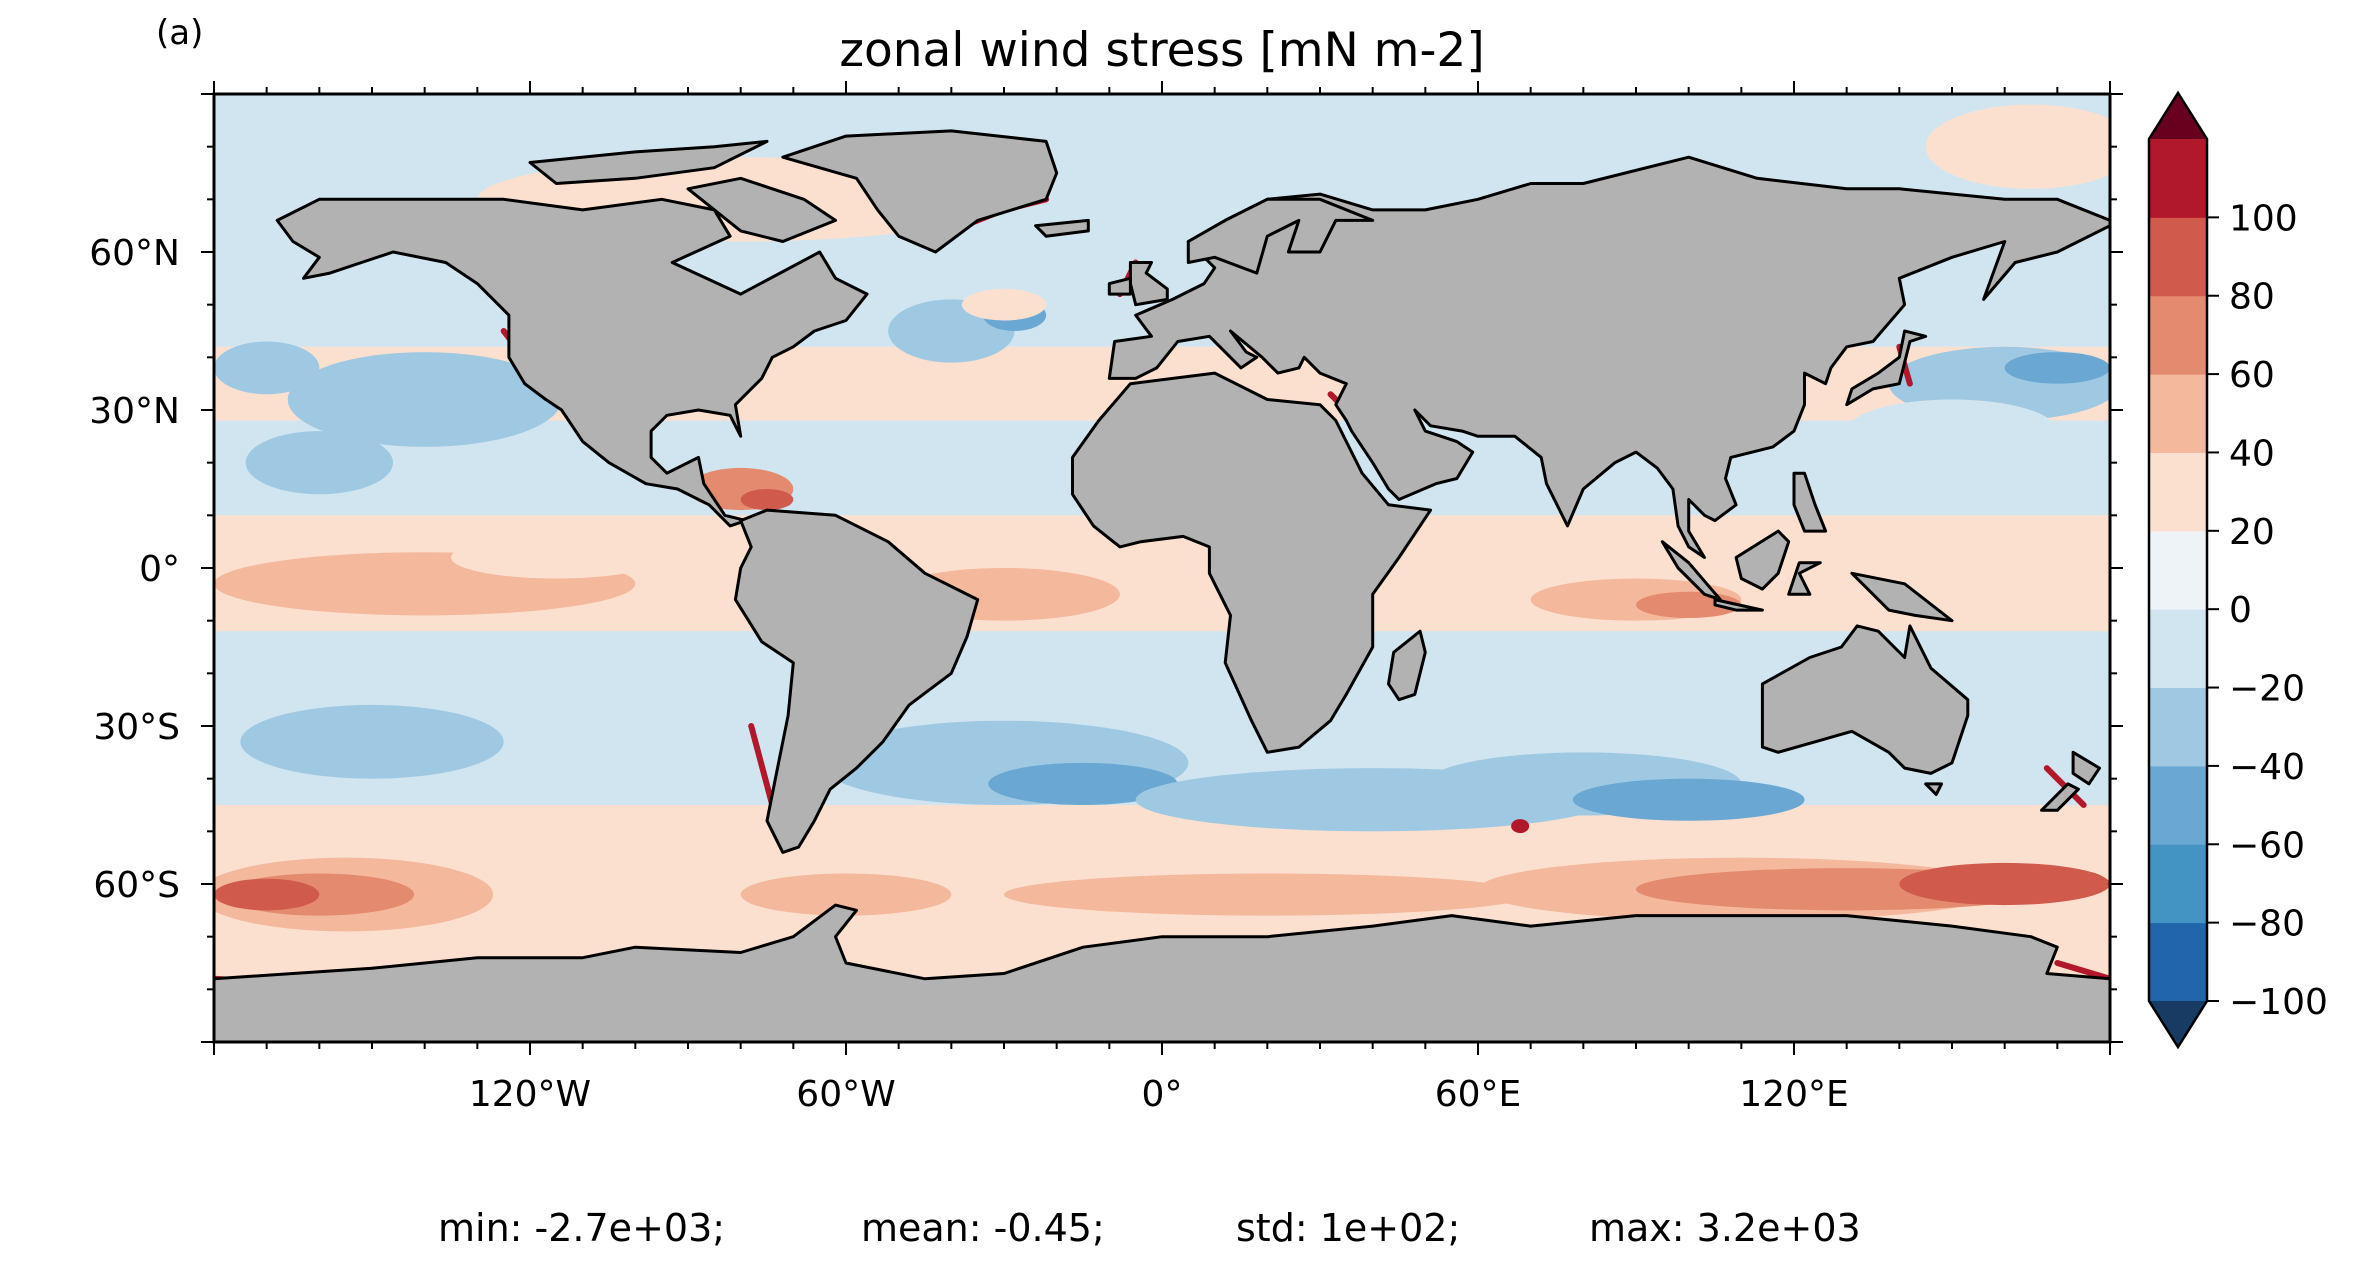 The height and width of the screenshot is (1263, 2362). I want to click on lat-tick-label: 30°S, so click(136, 727).